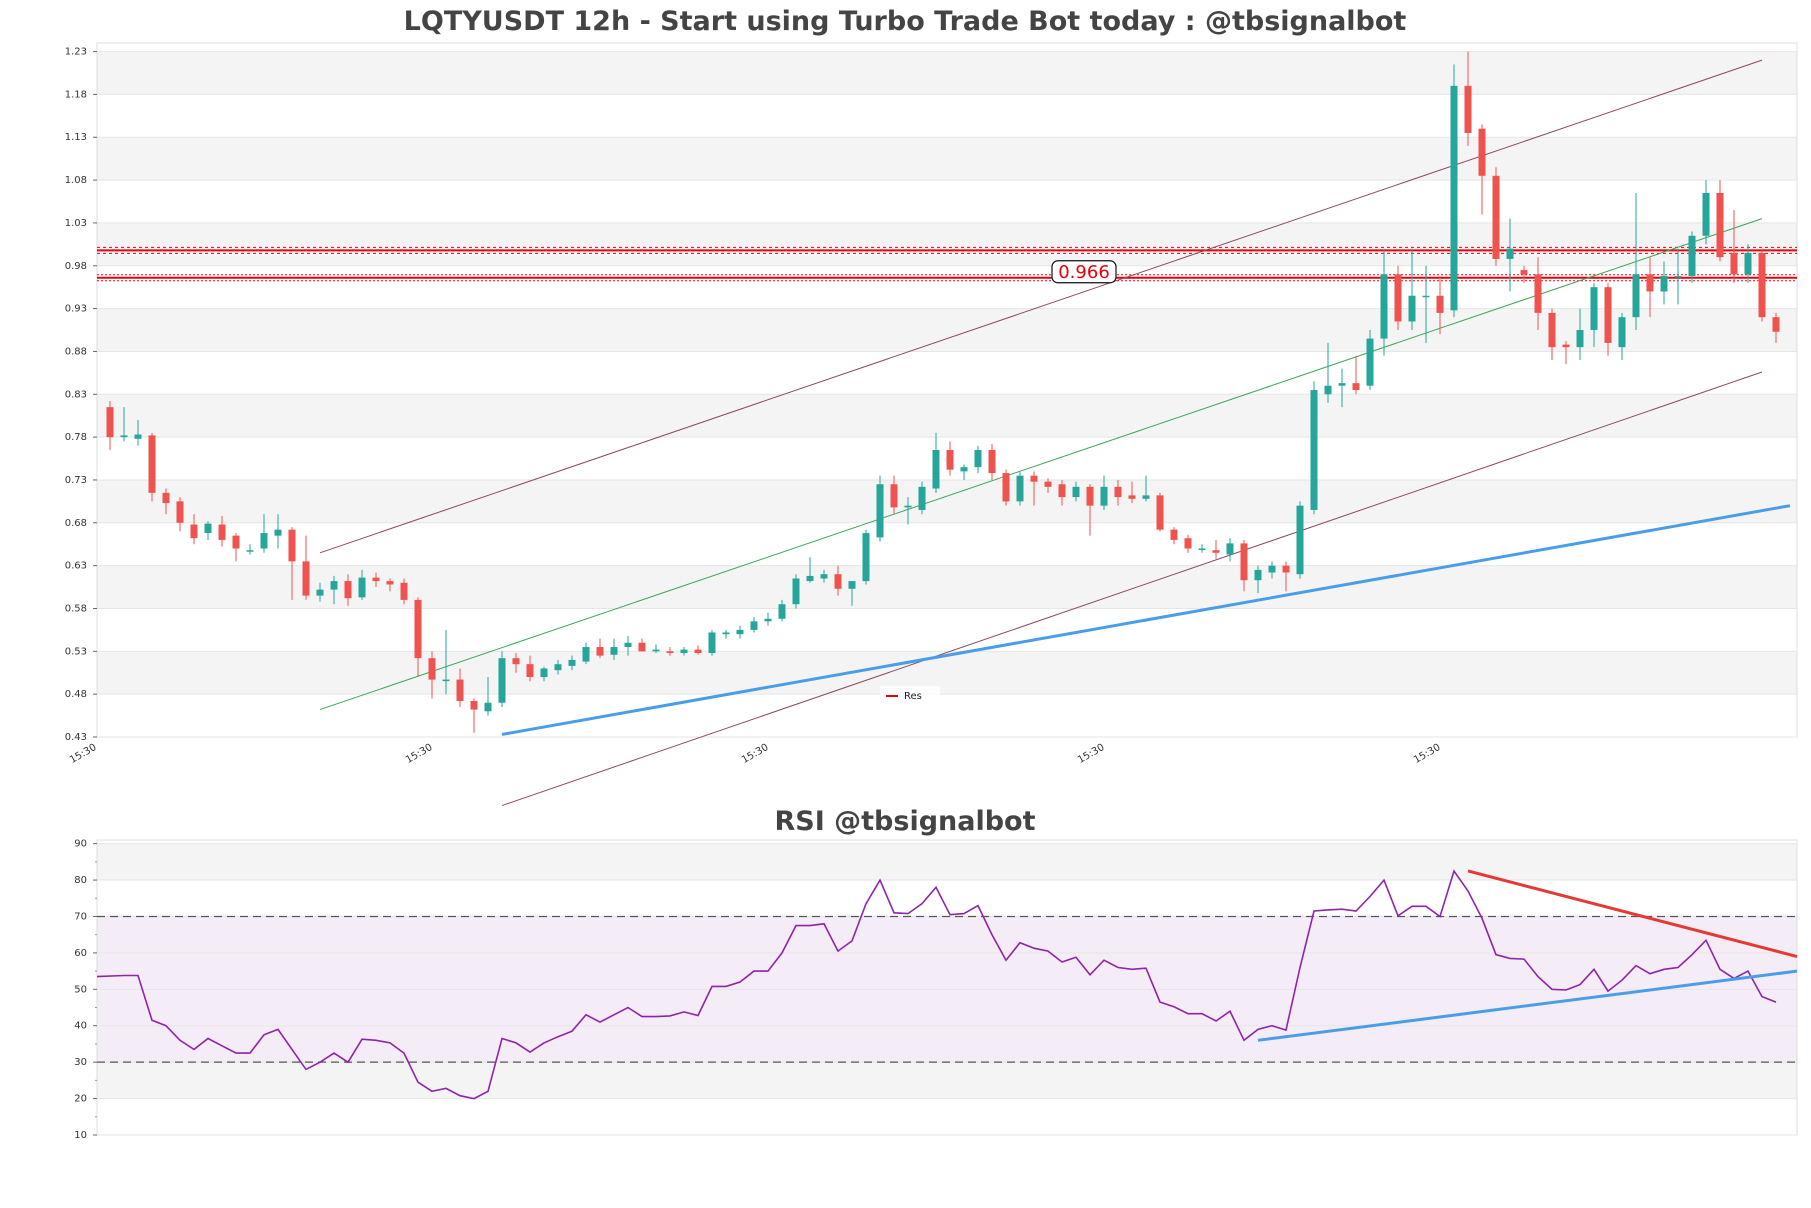 This screenshot has width=1811, height=1208. What do you see at coordinates (76, 437) in the screenshot?
I see `price-y-tick-label: 0.78` at bounding box center [76, 437].